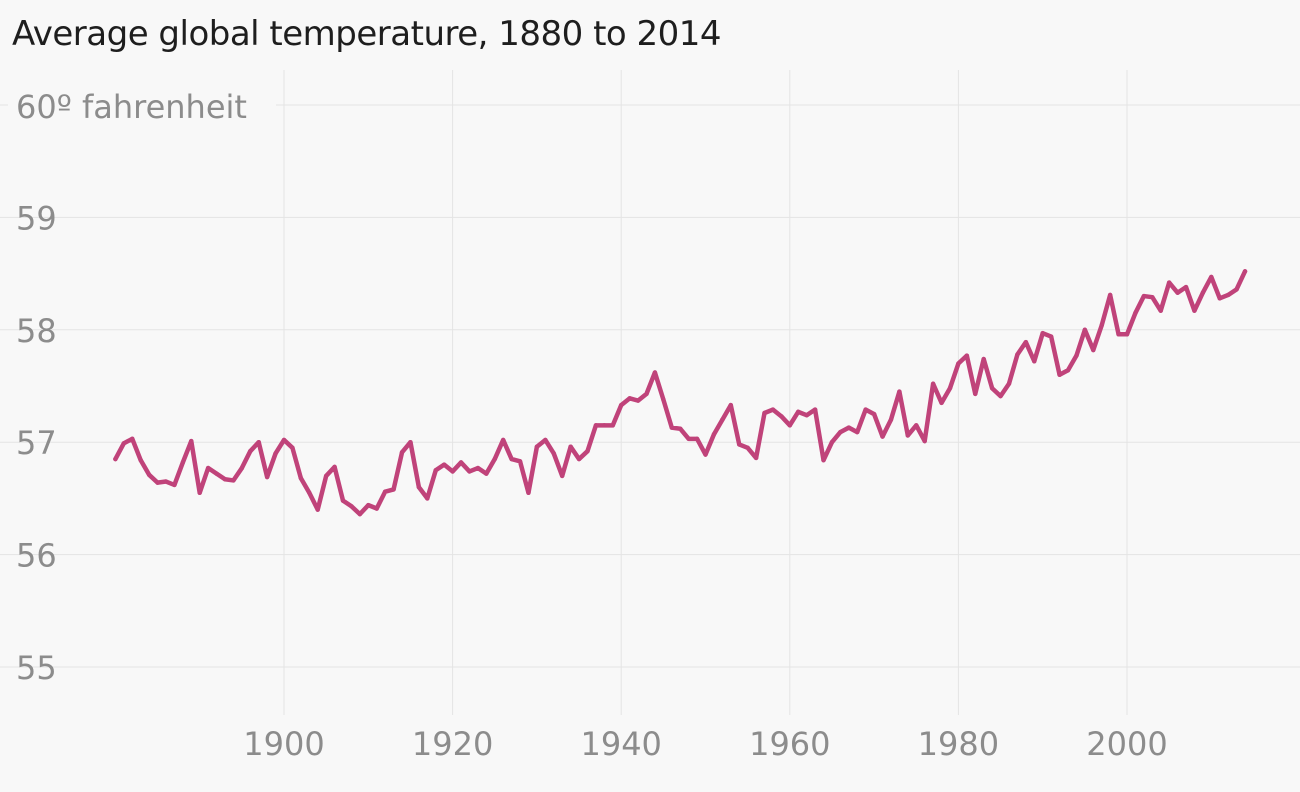 The image size is (1300, 792). I want to click on y-axis-unit-label: 60º fahrenheit, so click(131, 107).